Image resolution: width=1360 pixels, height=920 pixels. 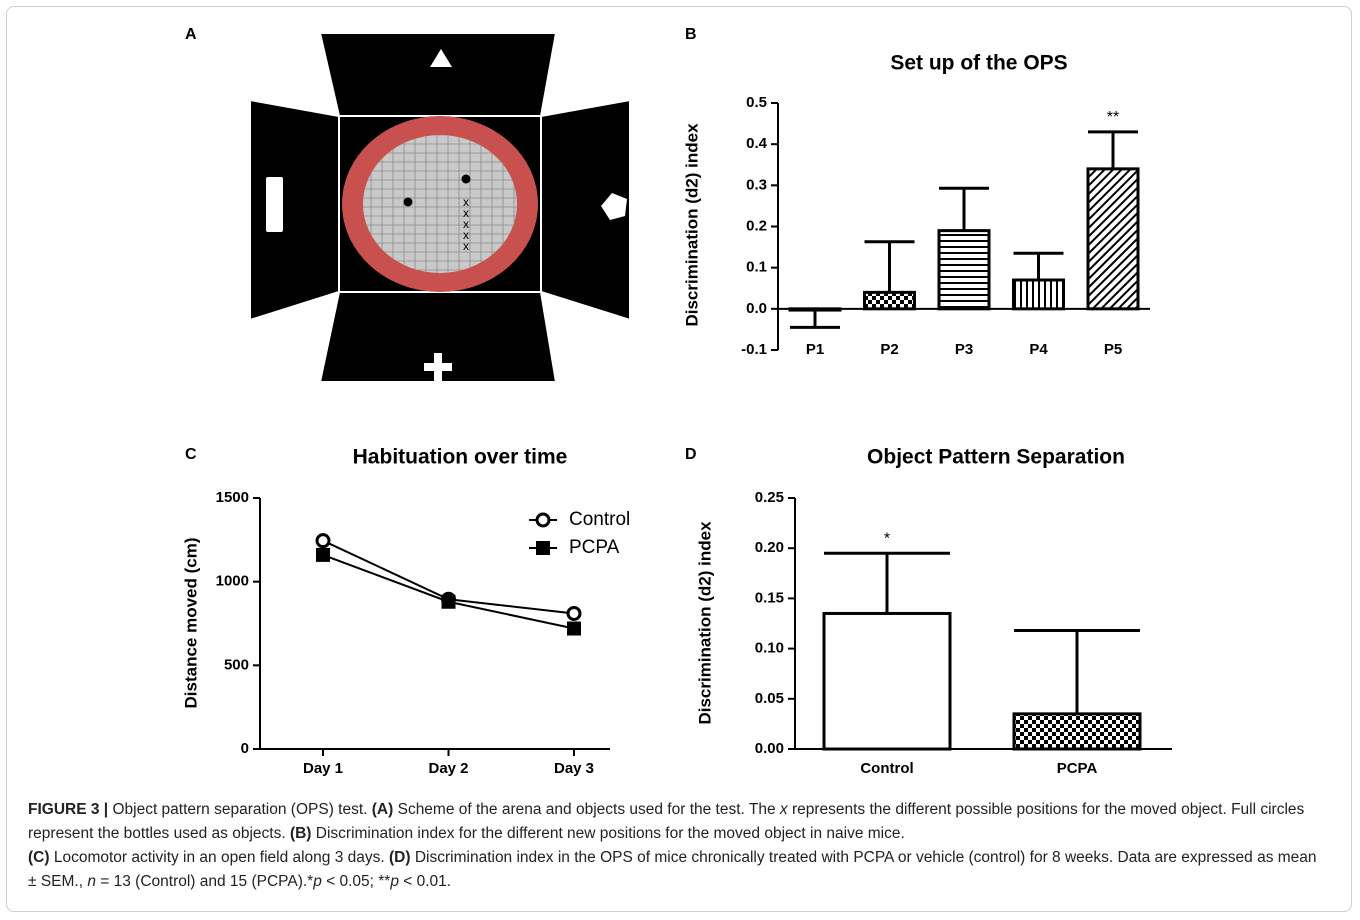 What do you see at coordinates (599, 519) in the screenshot?
I see `legend-label: Control` at bounding box center [599, 519].